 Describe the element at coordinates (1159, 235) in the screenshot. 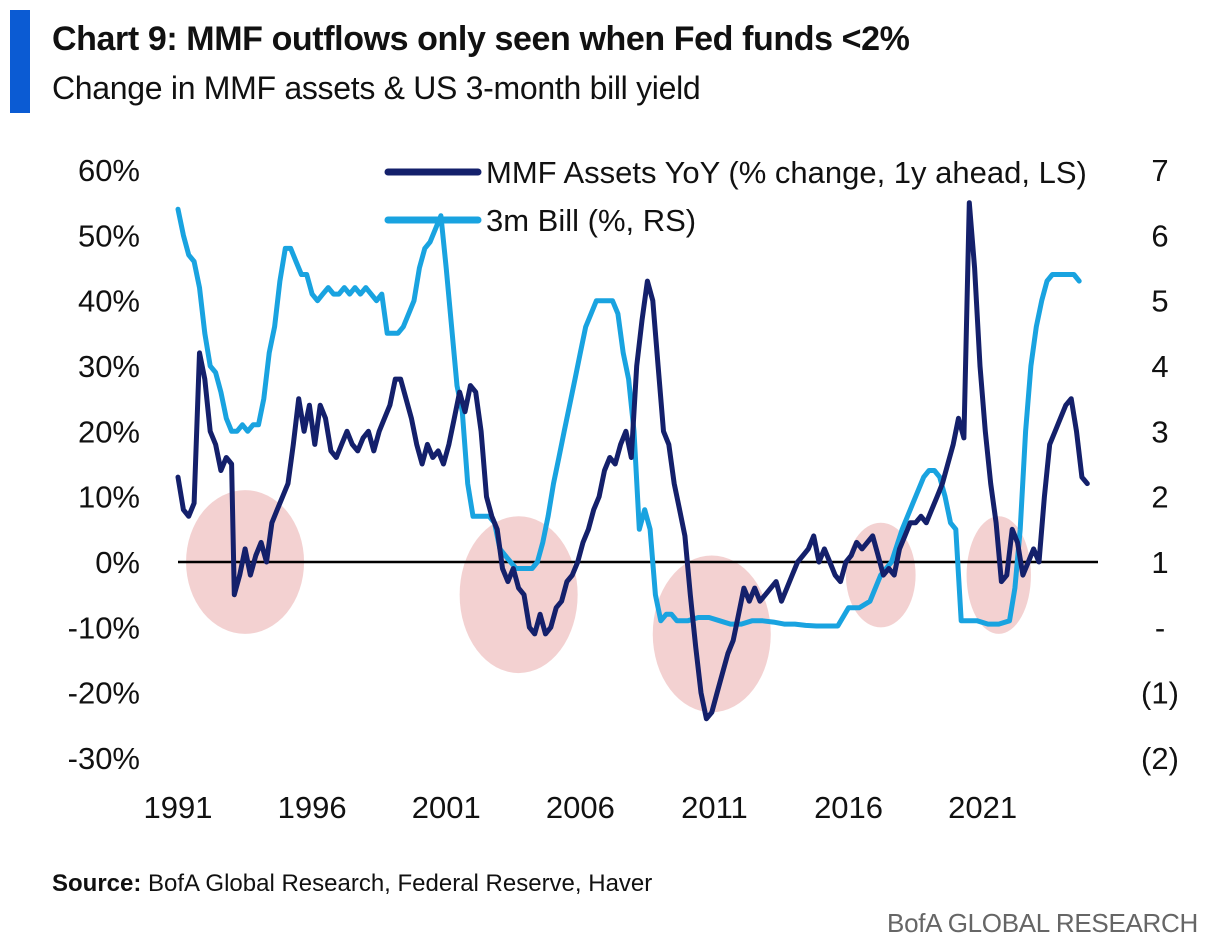

I see `y-right-tick-label: 6` at that location.